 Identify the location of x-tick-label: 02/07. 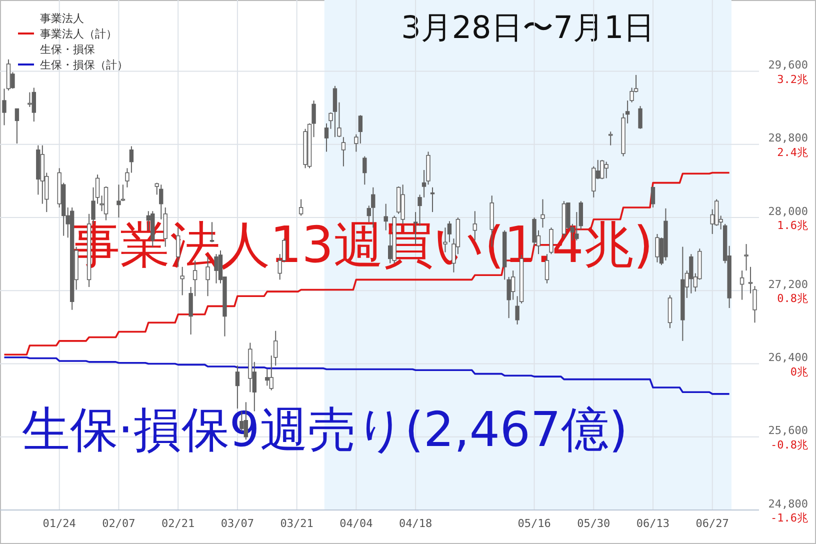
(119, 523).